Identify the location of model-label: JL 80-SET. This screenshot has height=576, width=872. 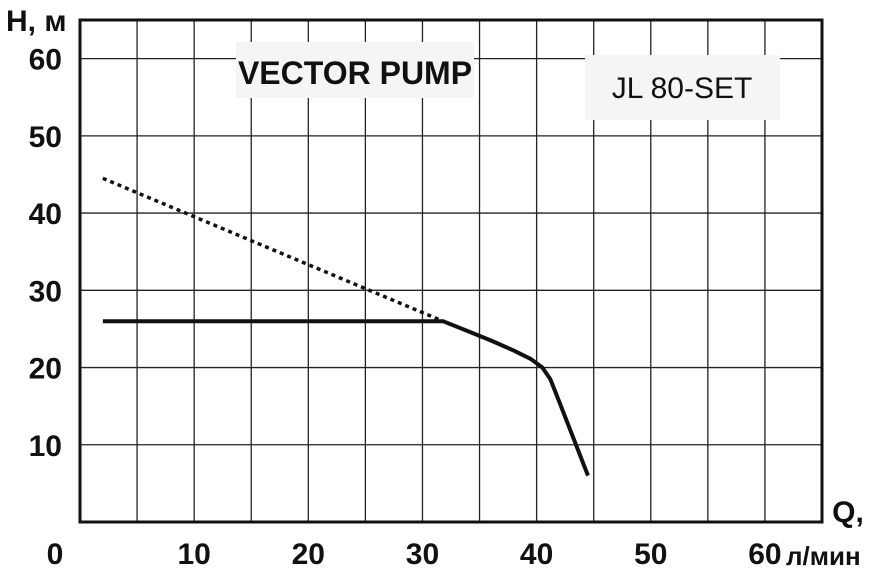
(682, 88).